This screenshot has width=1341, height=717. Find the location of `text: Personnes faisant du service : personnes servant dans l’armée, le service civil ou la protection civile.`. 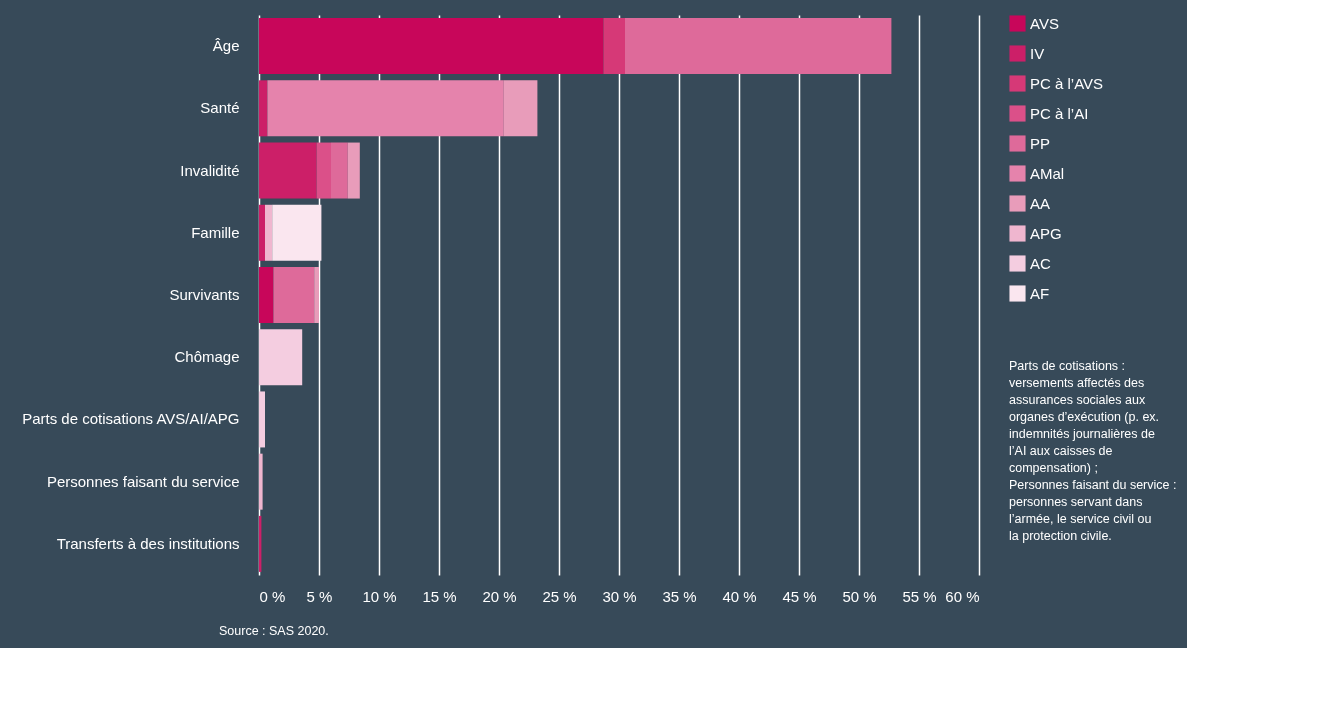

text: Personnes faisant du service : personnes servant dans l’armée, le service civil ou la protection civile. is located at coordinates (1093, 510).